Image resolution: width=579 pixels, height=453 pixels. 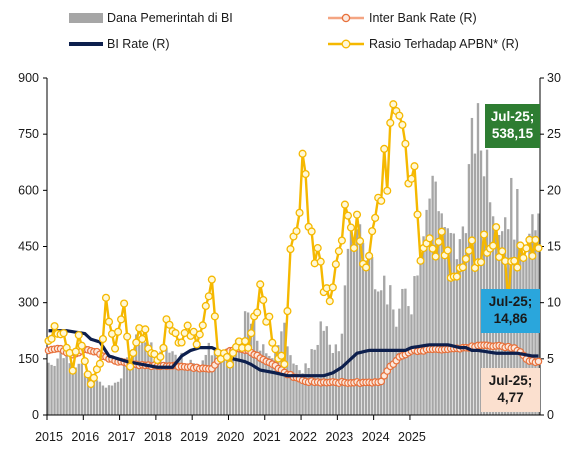 What do you see at coordinates (49, 437) in the screenshot?
I see `x-tick-label: 2015` at bounding box center [49, 437].